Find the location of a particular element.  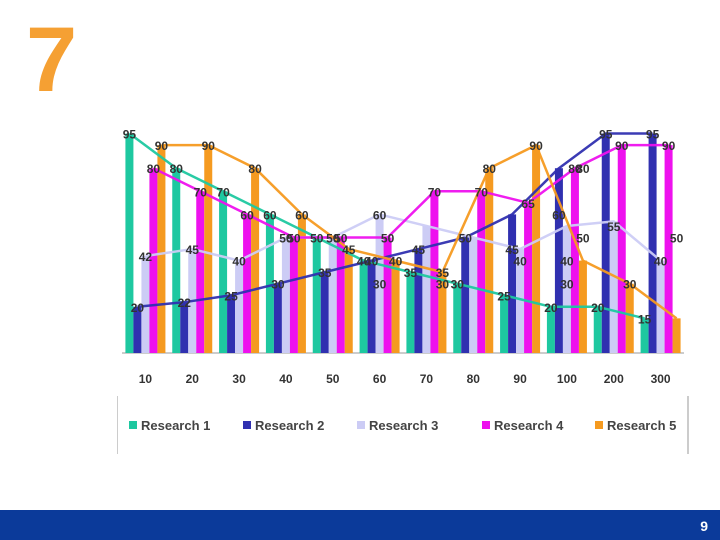

x-tick-label: 30 is located at coordinates (239, 379).